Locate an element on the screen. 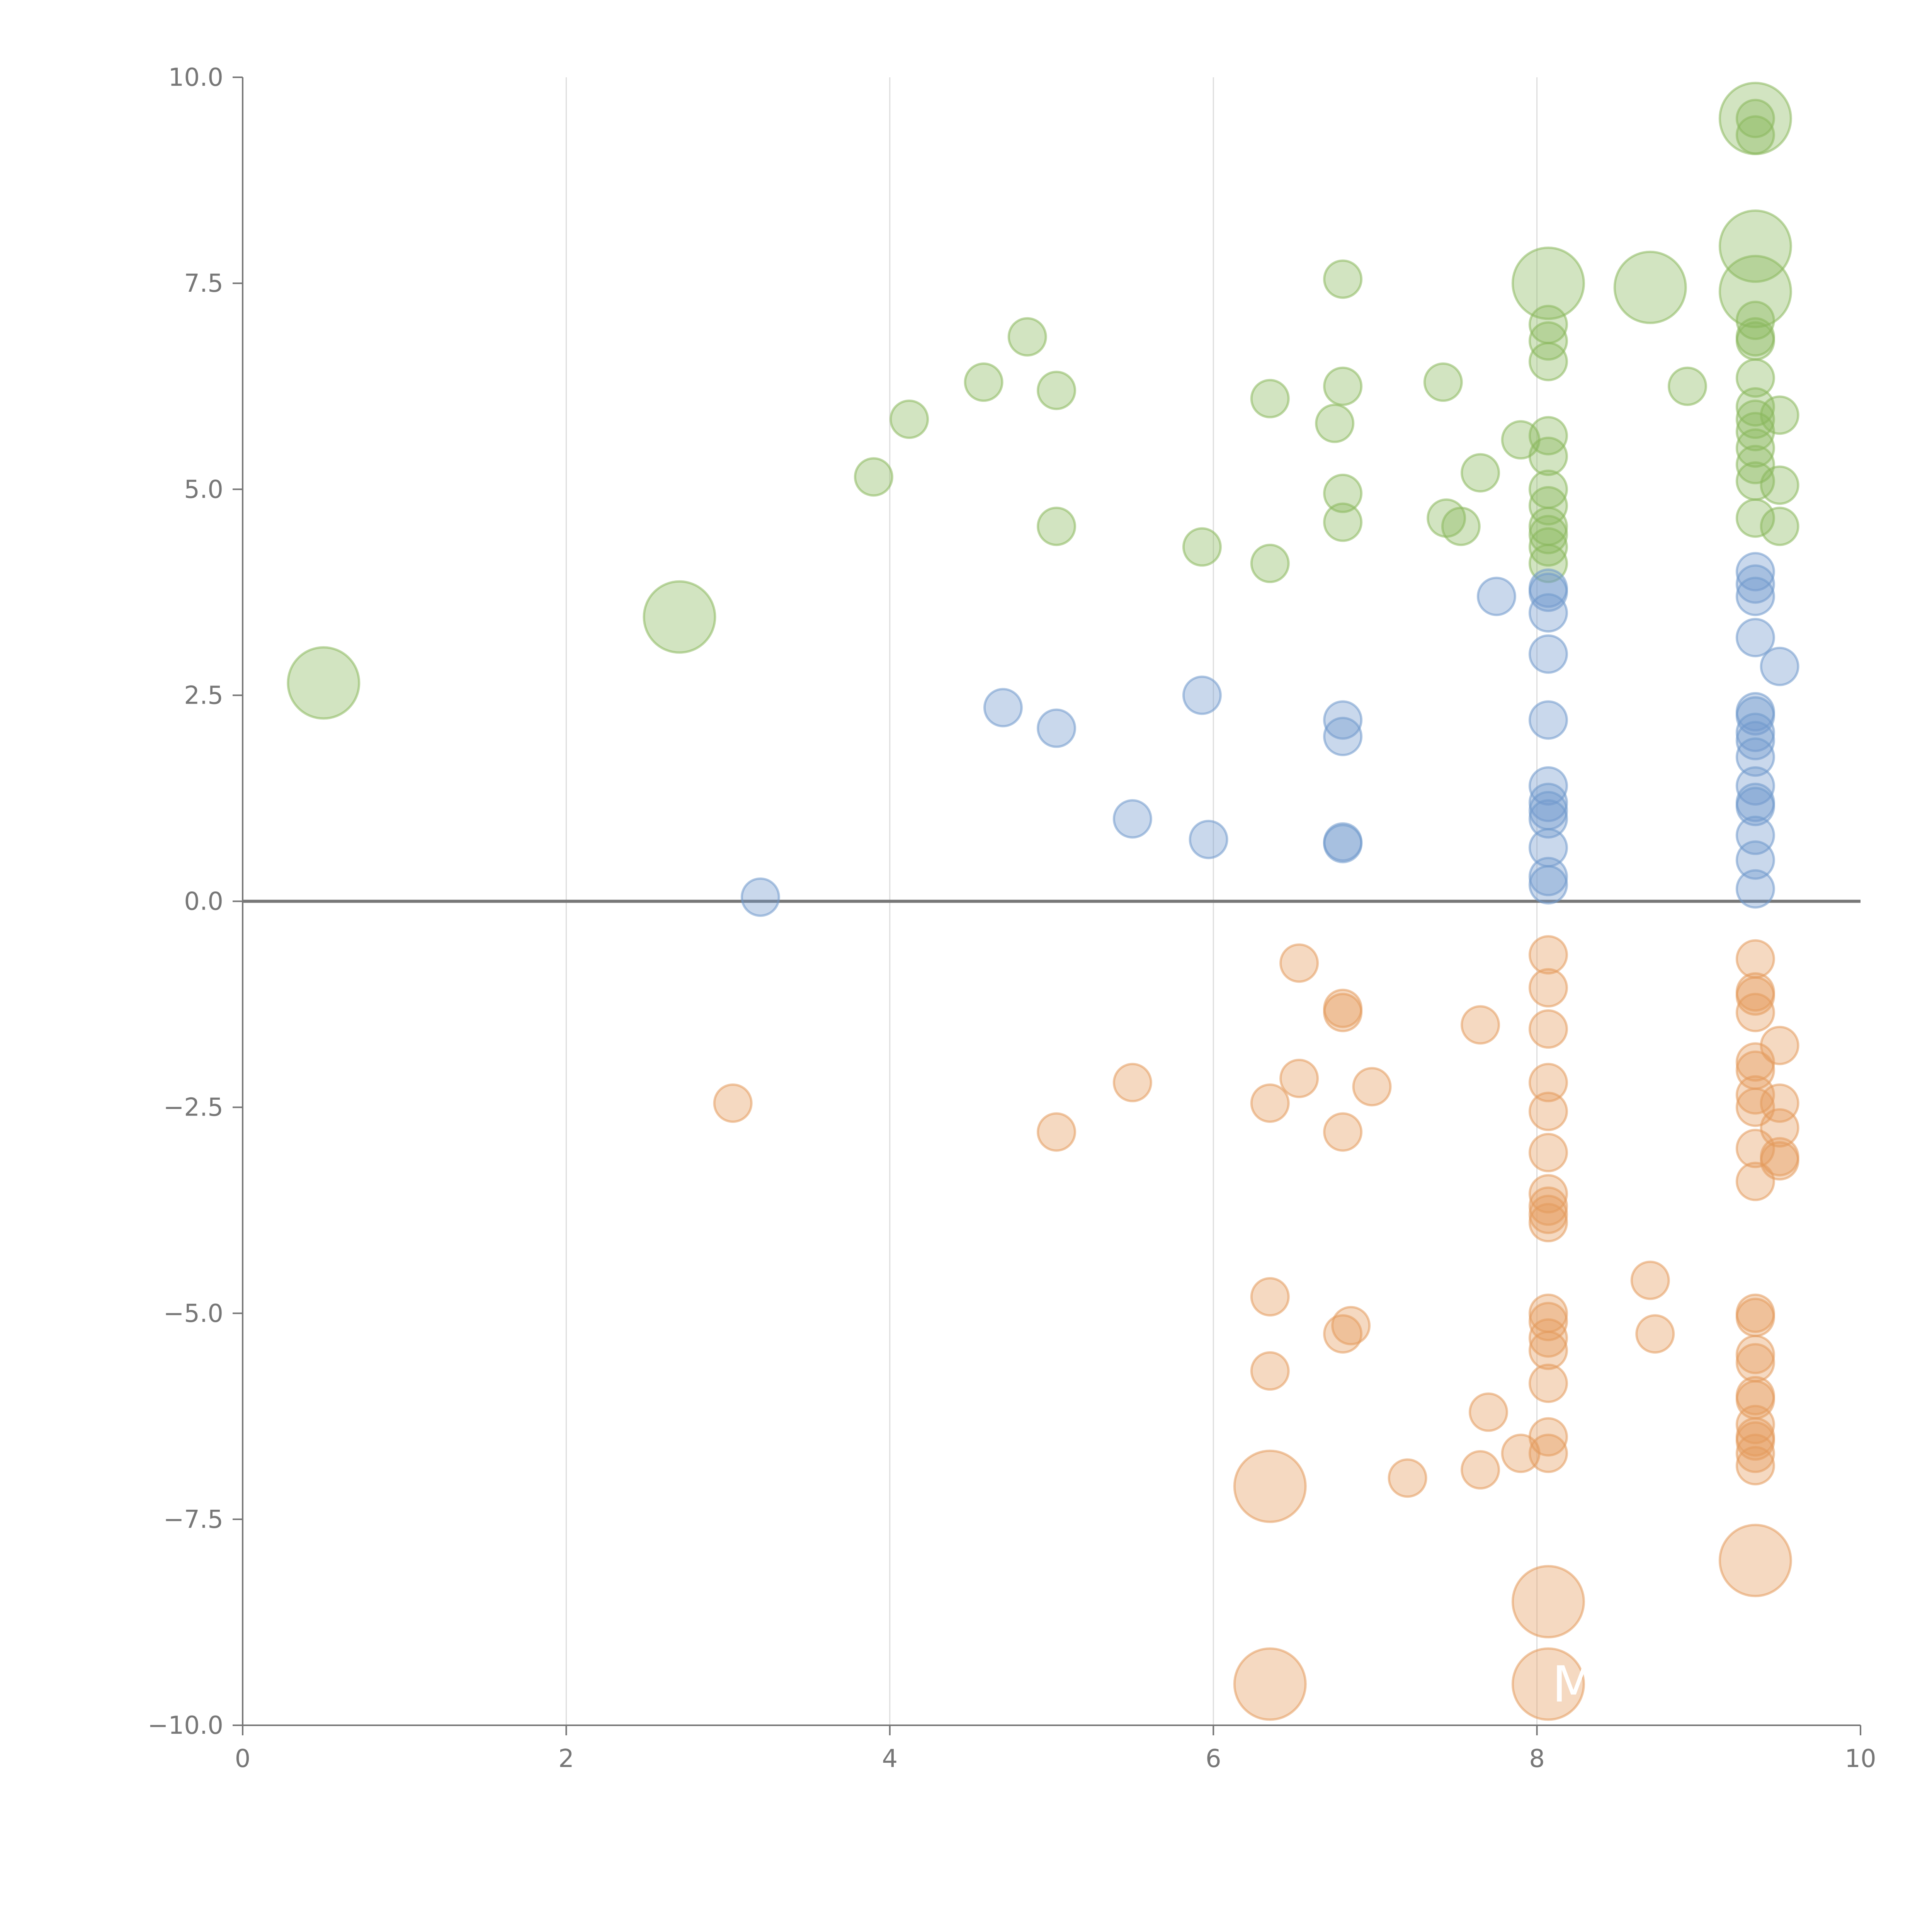 Image resolution: width=1932 pixels, height=1932 pixels. x-tick-label: 0 is located at coordinates (243, 1759).